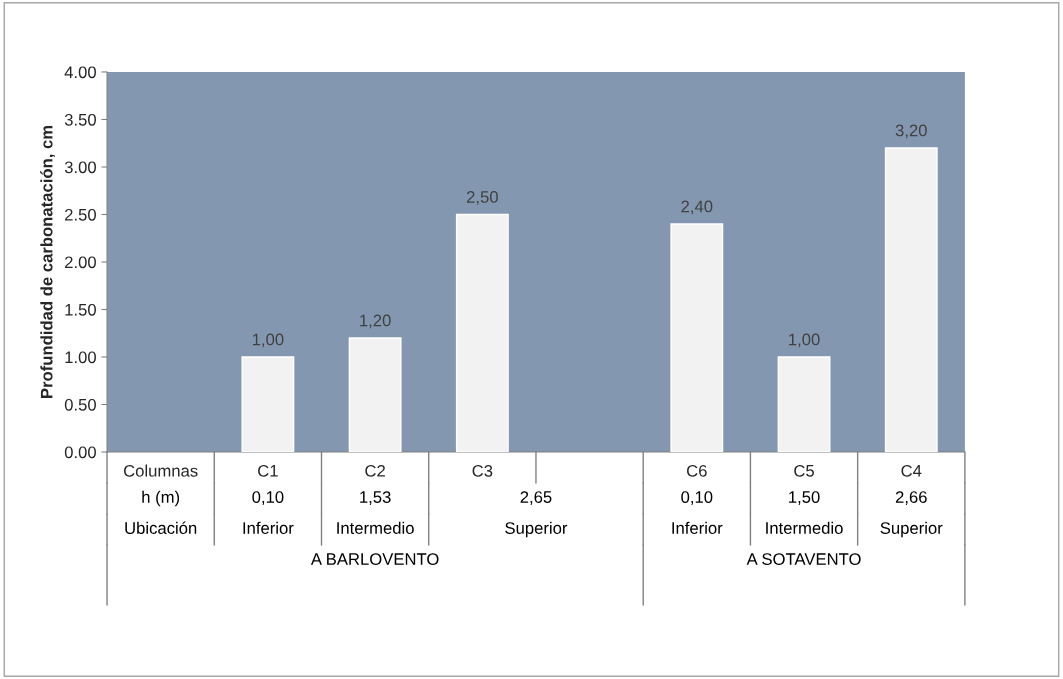 This screenshot has height=679, width=1063. Describe the element at coordinates (804, 498) in the screenshot. I see `text: 1,50` at that location.